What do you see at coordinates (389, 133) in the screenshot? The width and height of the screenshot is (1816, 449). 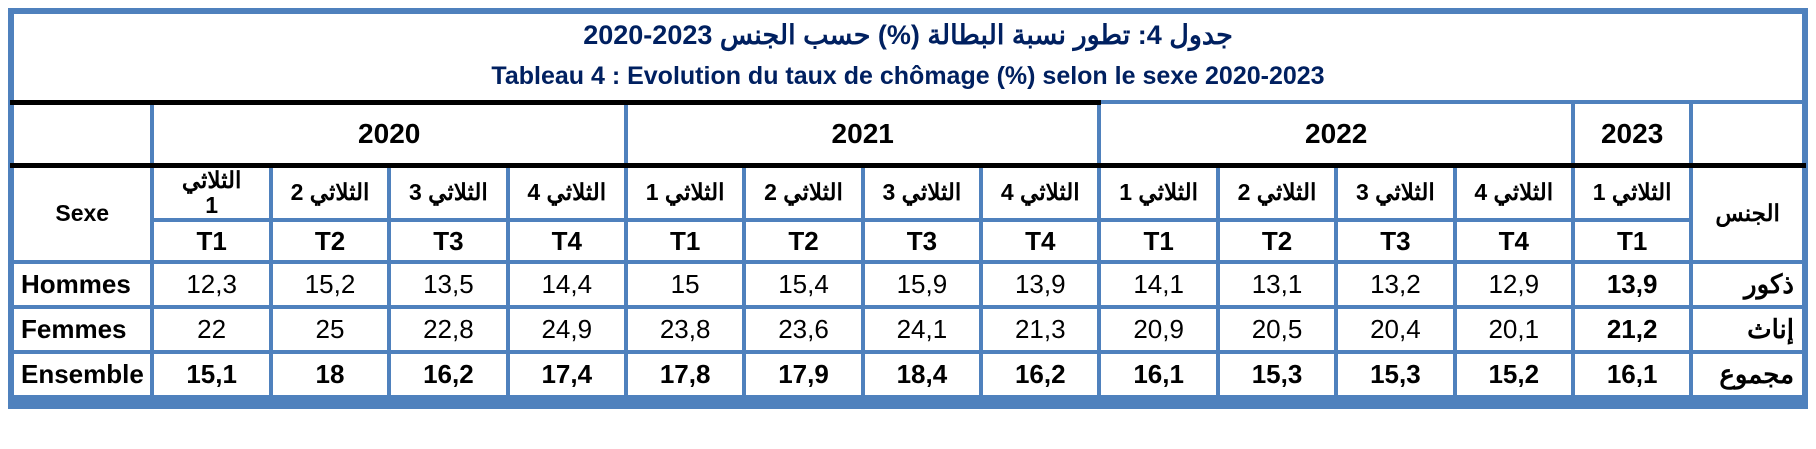 I see `year-2020-cell: 2020` at bounding box center [389, 133].